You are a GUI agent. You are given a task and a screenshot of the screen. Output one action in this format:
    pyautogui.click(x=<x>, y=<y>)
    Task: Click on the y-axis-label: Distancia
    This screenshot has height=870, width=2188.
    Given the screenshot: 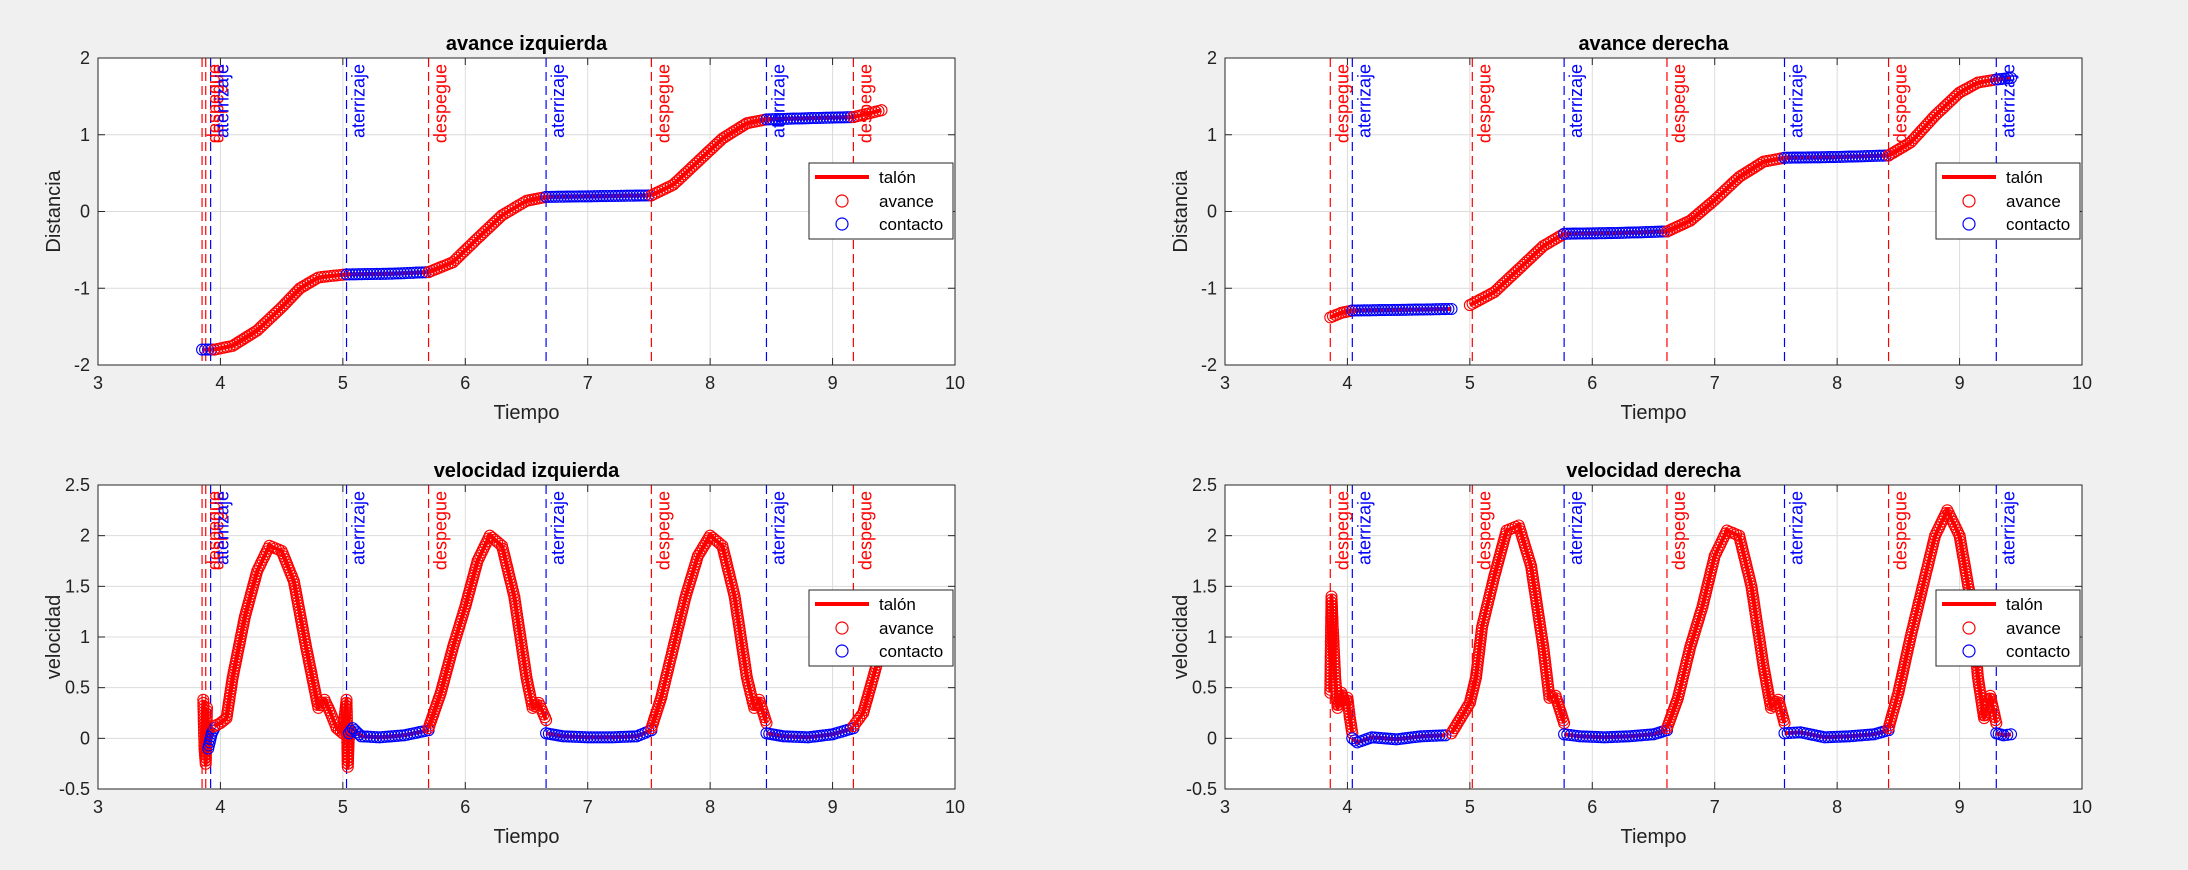 What is the action you would take?
    pyautogui.click(x=54, y=211)
    